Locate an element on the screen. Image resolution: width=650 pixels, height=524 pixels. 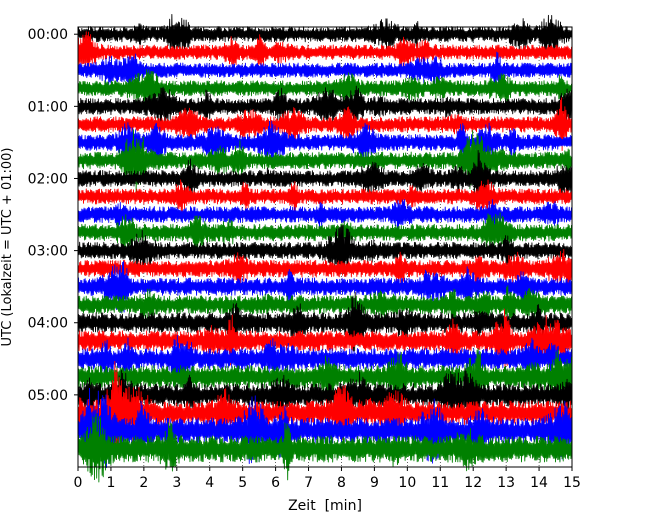
x-tick-label: 14 is located at coordinates (539, 483).